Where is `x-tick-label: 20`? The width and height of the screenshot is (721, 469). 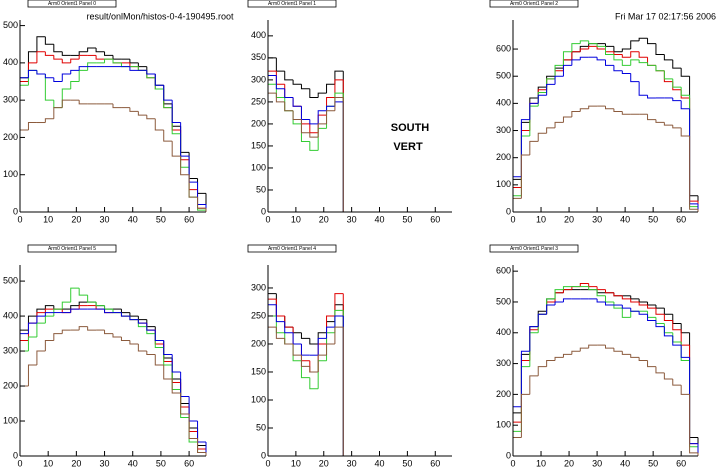 x-tick-label: 20 is located at coordinates (324, 463).